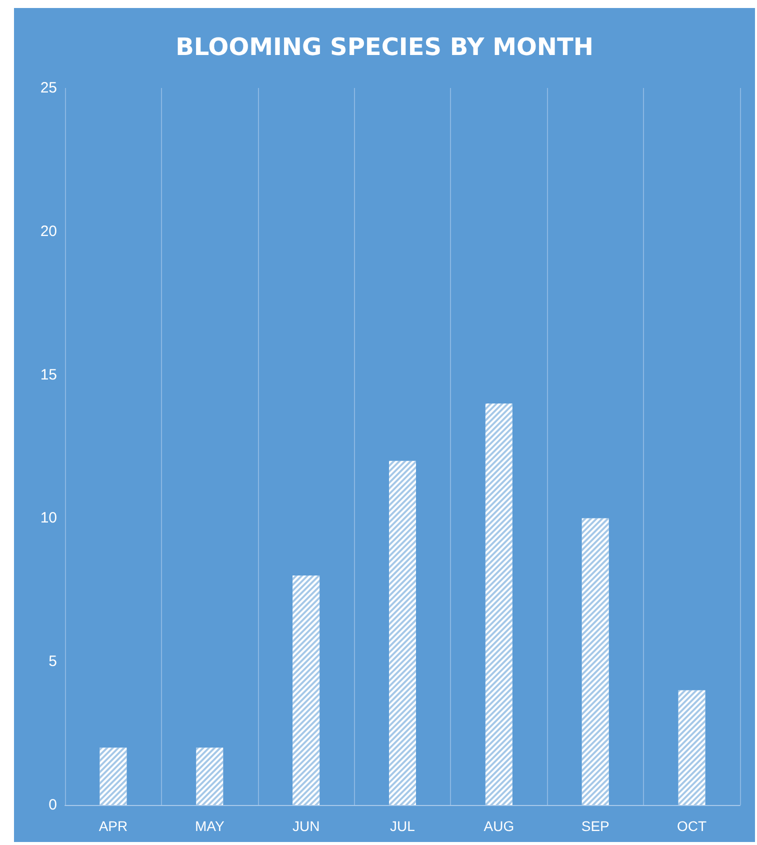 This screenshot has width=757, height=845. Describe the element at coordinates (403, 826) in the screenshot. I see `x-tick-label: JUL` at that location.